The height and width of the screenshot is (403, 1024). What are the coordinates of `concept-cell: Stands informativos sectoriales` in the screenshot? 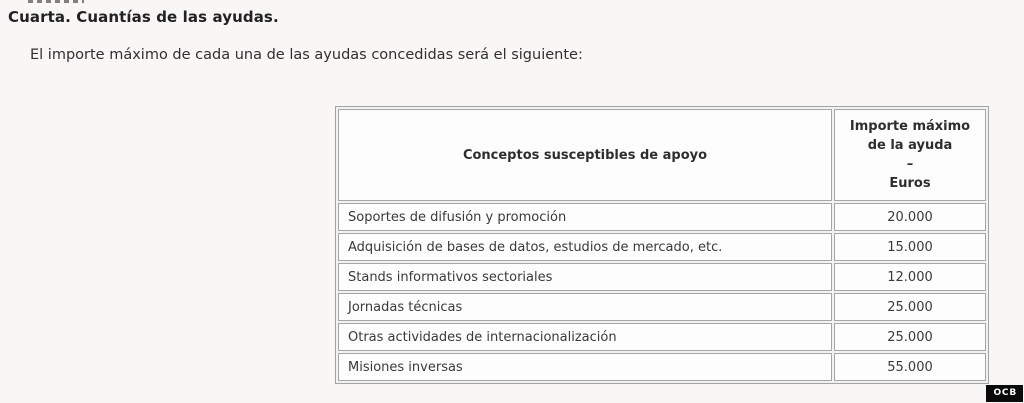 It's located at (585, 277).